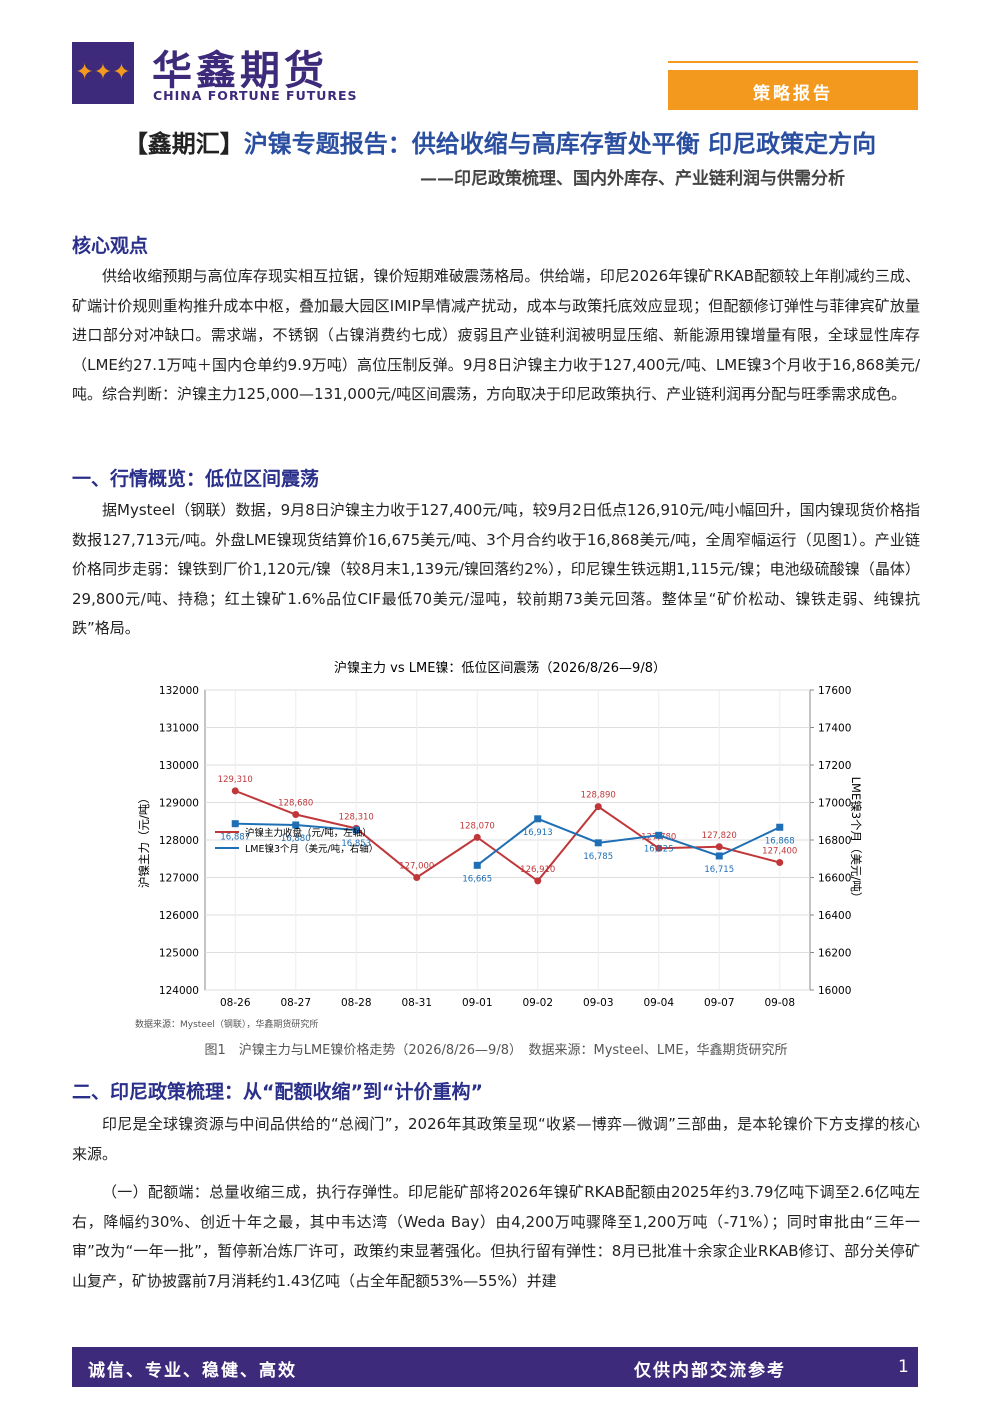 The height and width of the screenshot is (1403, 992). Describe the element at coordinates (179, 991) in the screenshot. I see `y-tick-label: 124000` at that location.